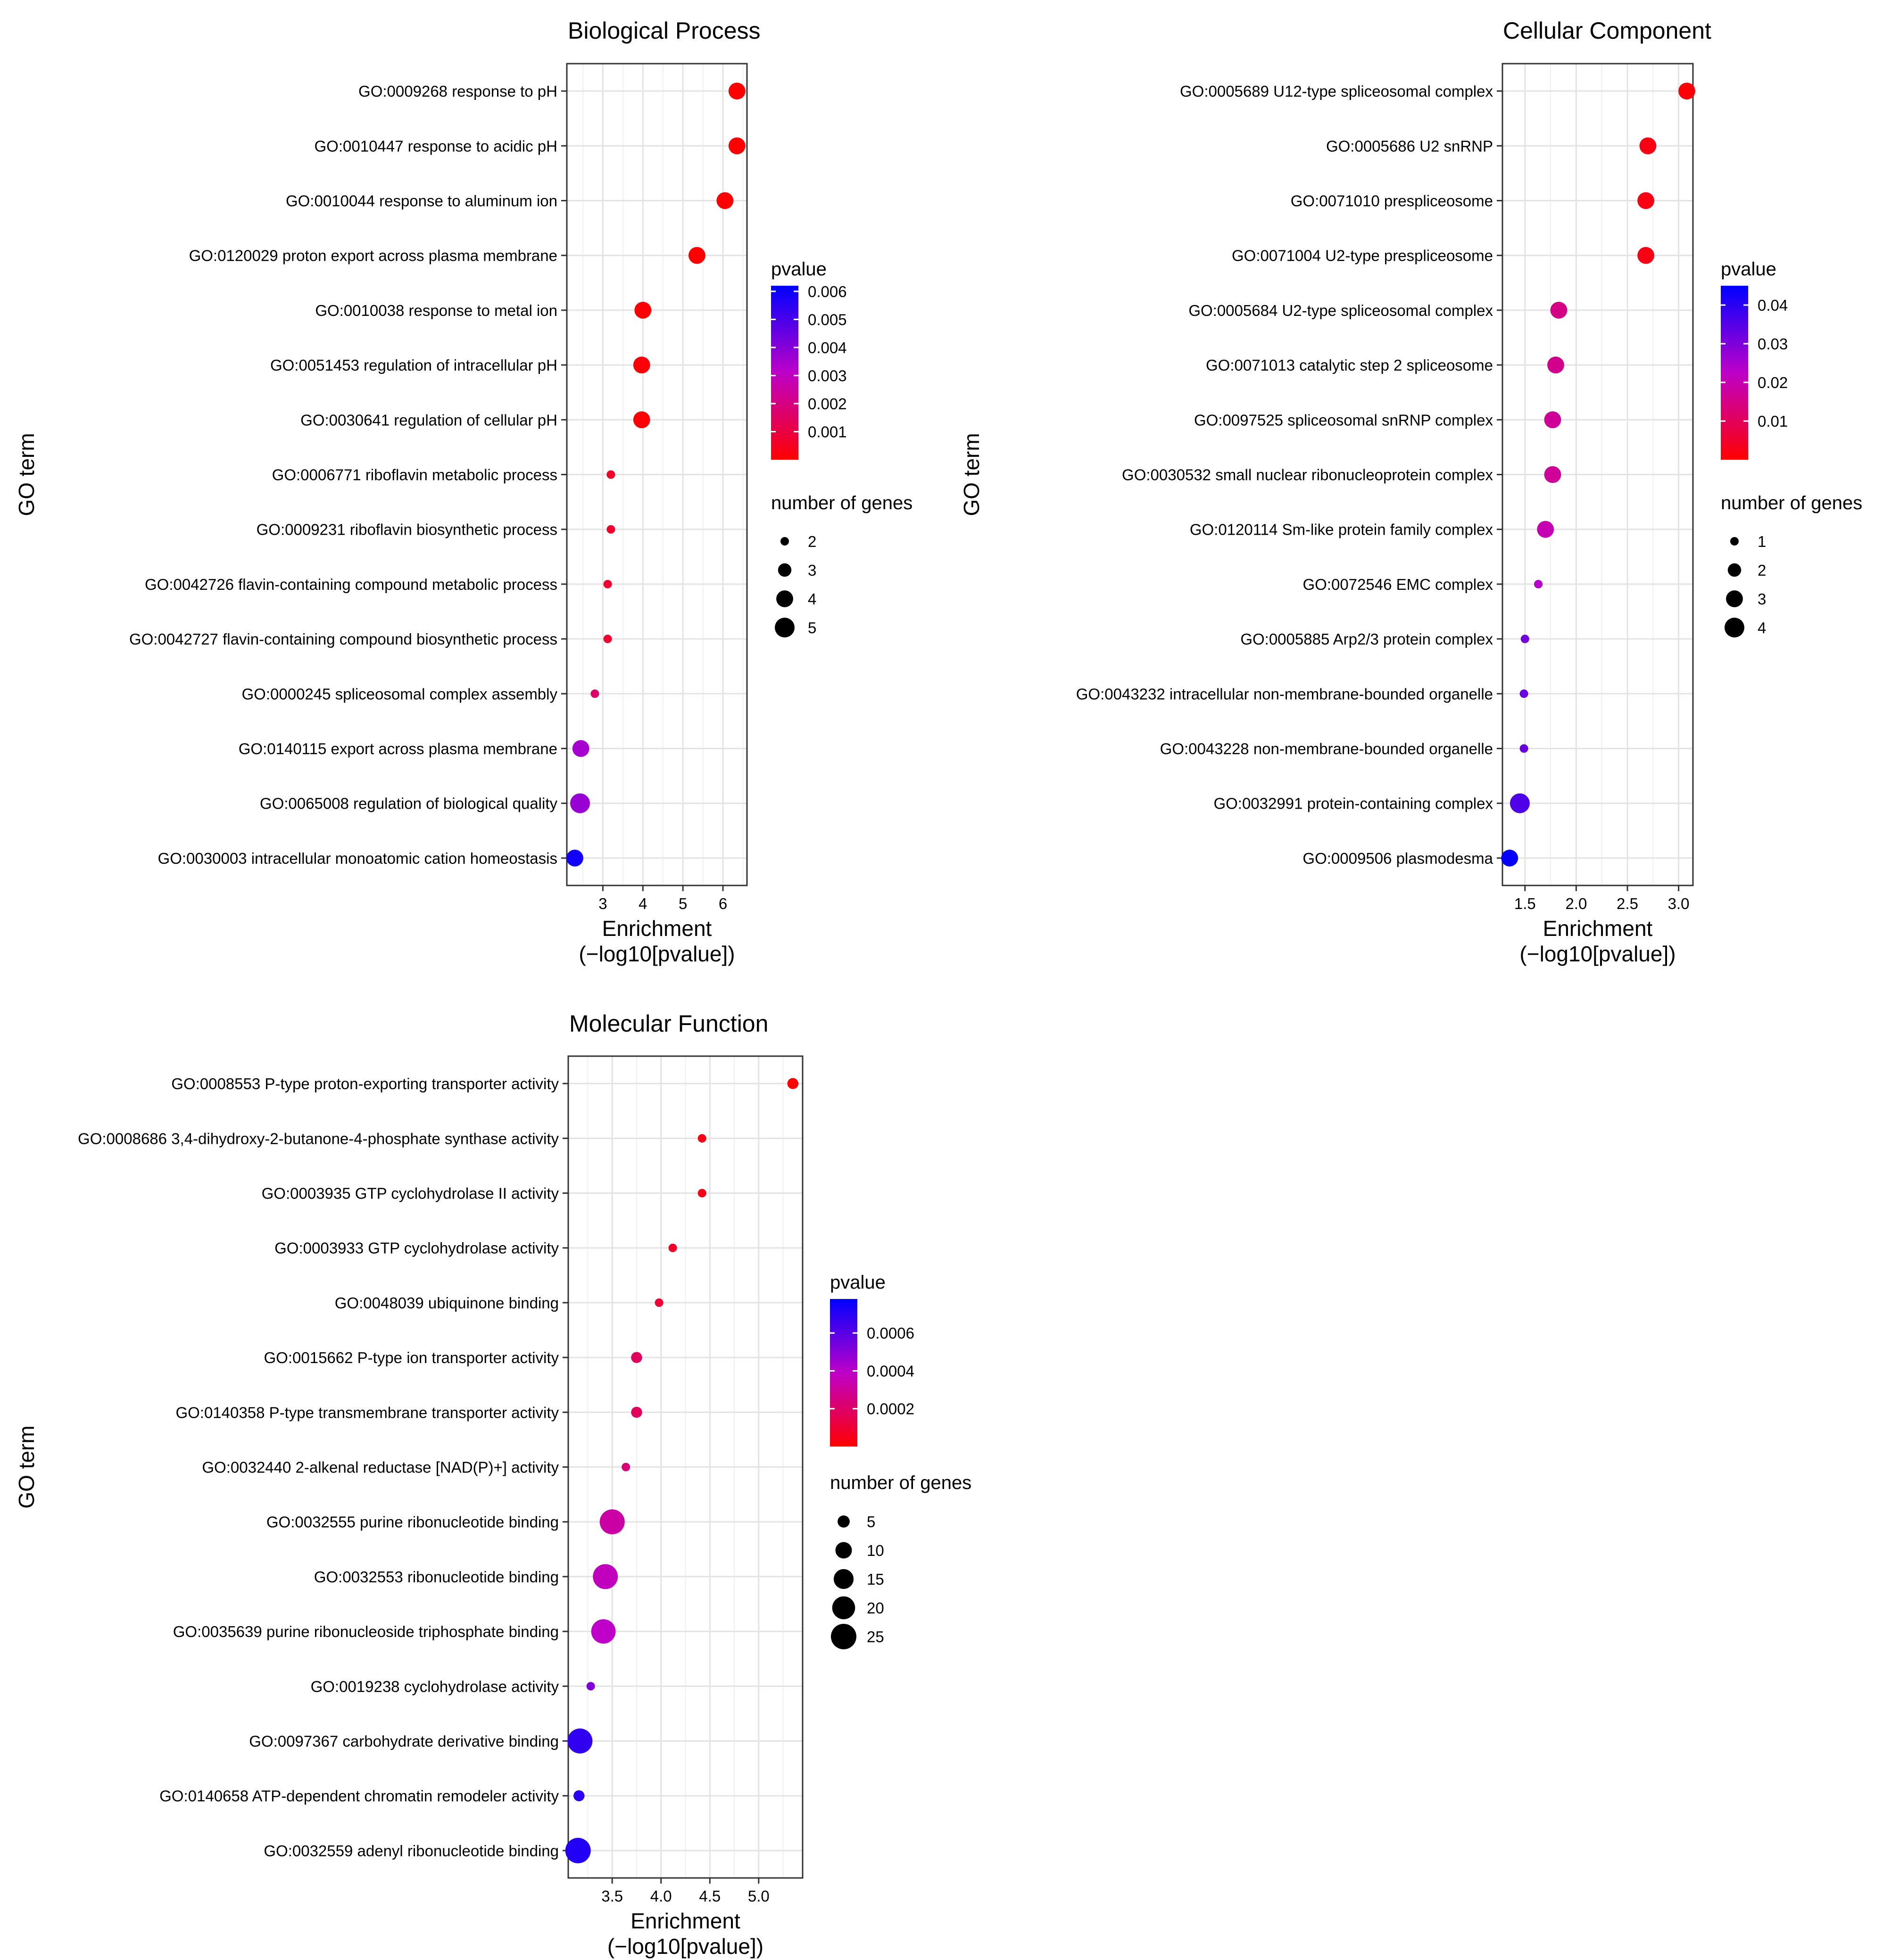 This screenshot has width=1883, height=1960. I want to click on y-tick-label: GO:0006771 riboflavin metabolic process, so click(414, 475).